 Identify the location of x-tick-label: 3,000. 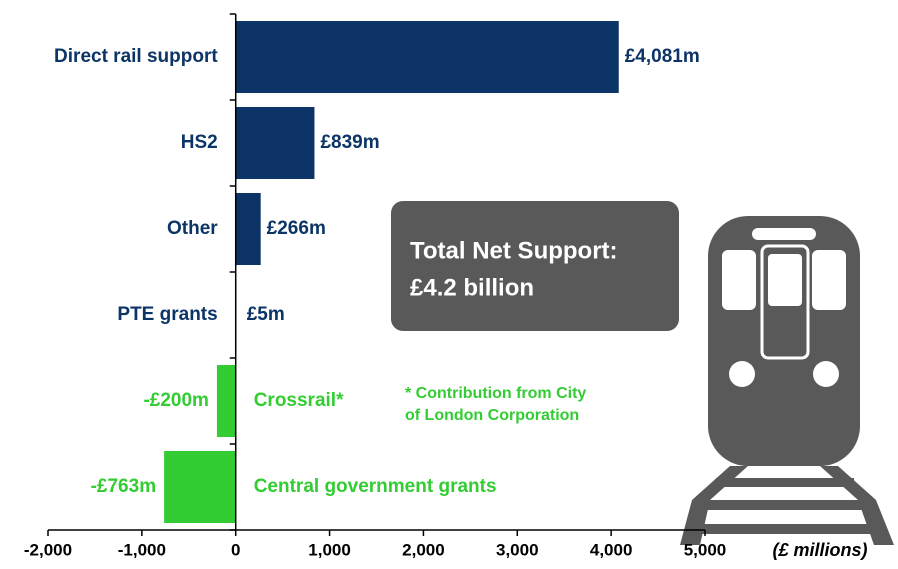
(517, 549).